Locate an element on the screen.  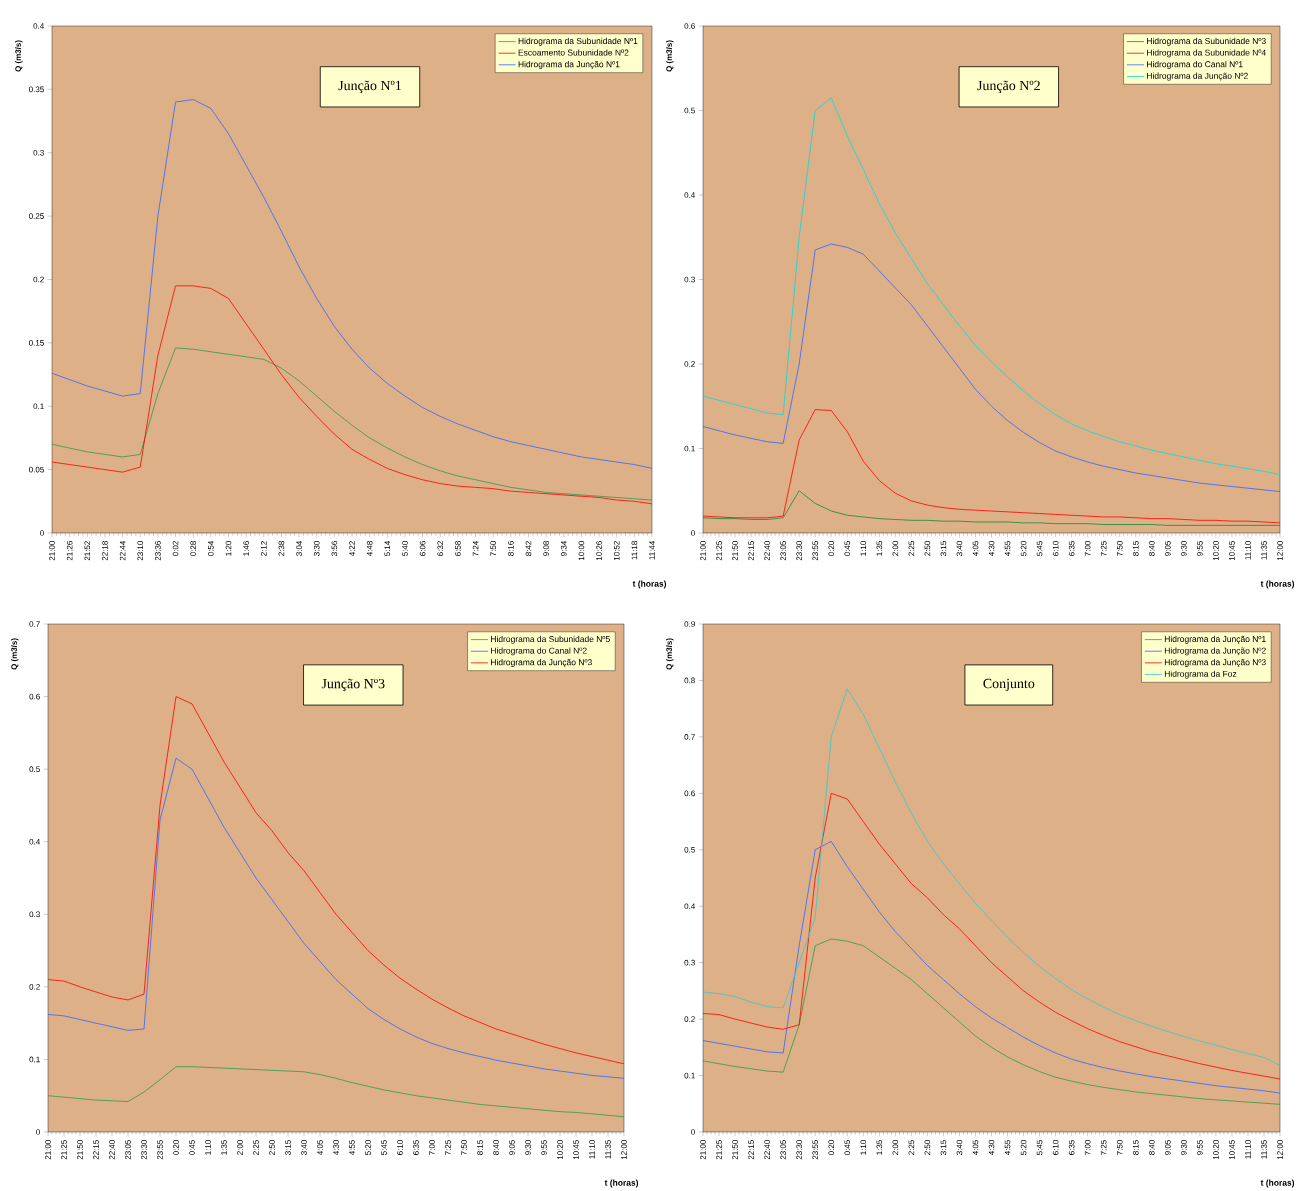
legend-label: Hidrograma da Subunidade Nº3 is located at coordinates (1206, 41).